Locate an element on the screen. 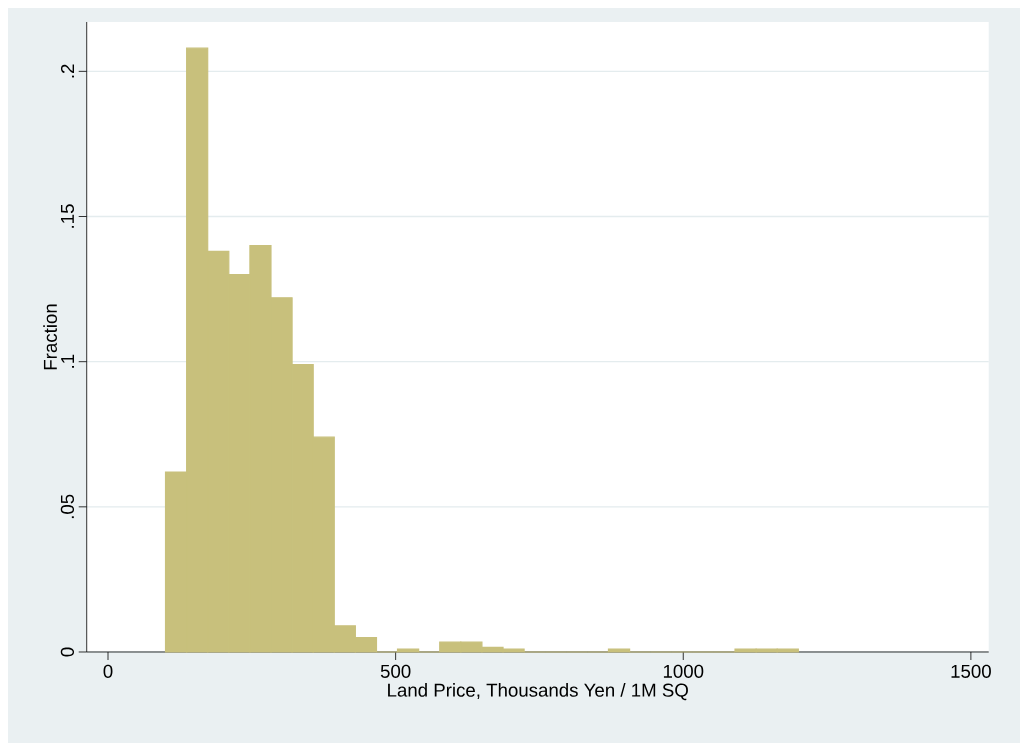 Image resolution: width=1028 pixels, height=751 pixels. y-axis-title: Fraction is located at coordinates (50, 337).